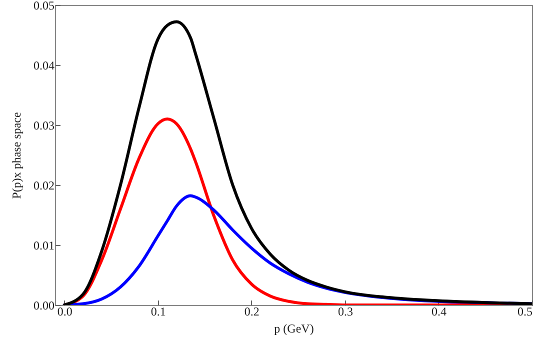 The image size is (542, 350). I want to click on y-tick-label: 0.04, so click(44, 65).